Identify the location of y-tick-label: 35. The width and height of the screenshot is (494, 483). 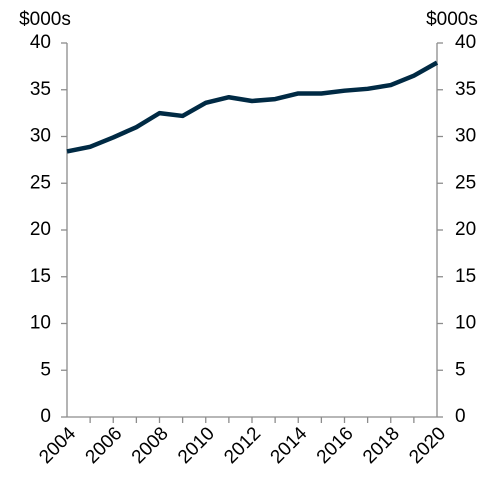
(40, 89).